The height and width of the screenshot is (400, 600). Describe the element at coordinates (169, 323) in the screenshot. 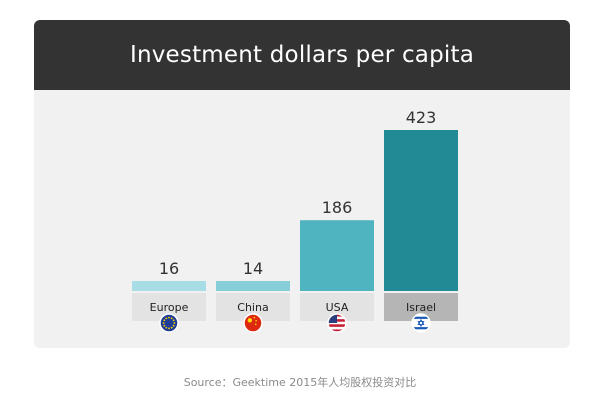

I see `eu-flag-icon` at that location.